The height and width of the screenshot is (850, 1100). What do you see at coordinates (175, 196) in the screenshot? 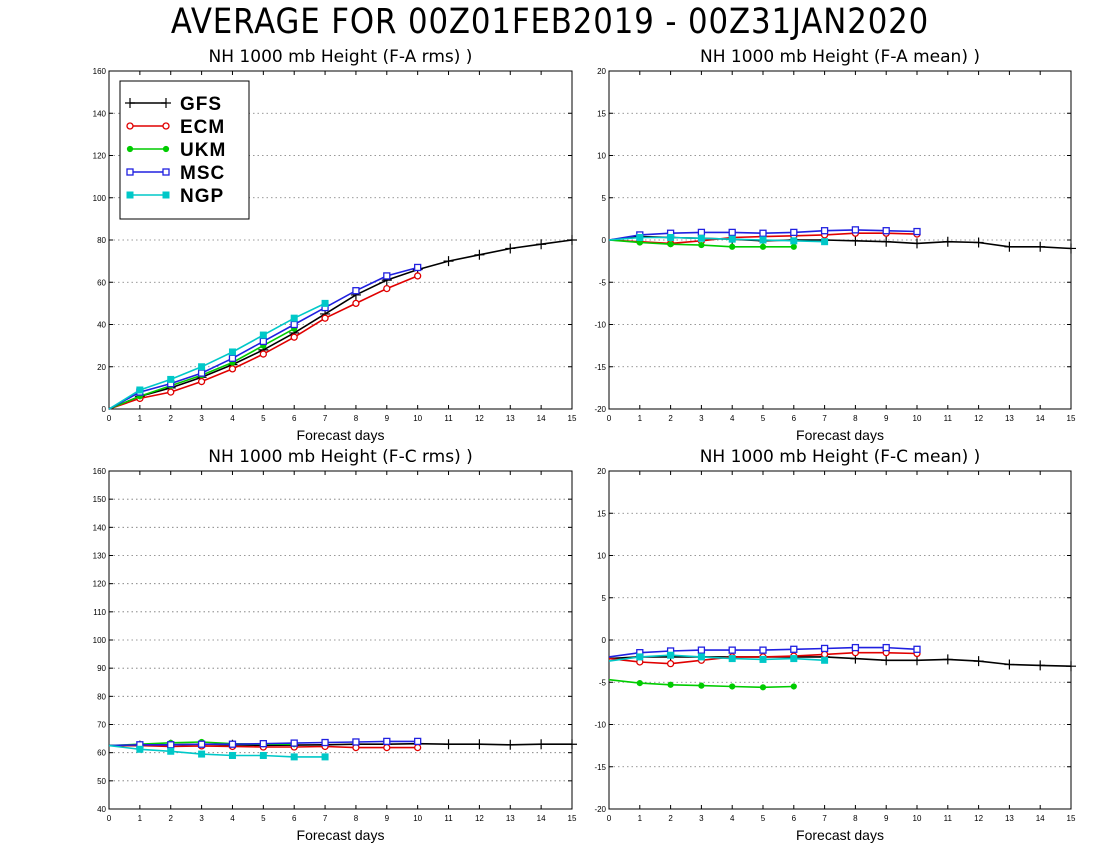
I see `legend-entry-ngp: NGP` at bounding box center [175, 196].